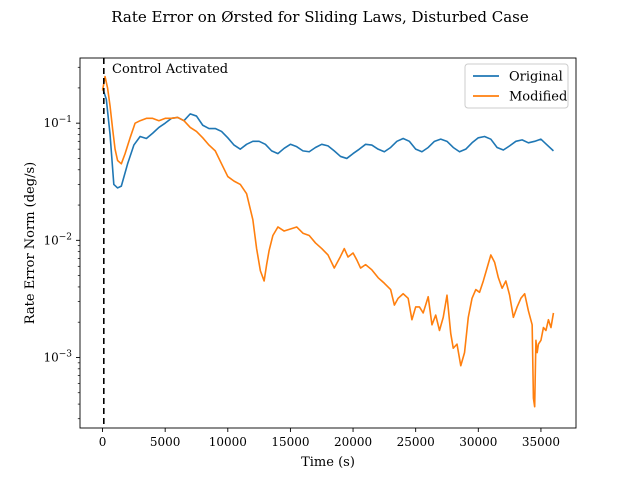  What do you see at coordinates (541, 442) in the screenshot?
I see `x-tick-label: 35000` at bounding box center [541, 442].